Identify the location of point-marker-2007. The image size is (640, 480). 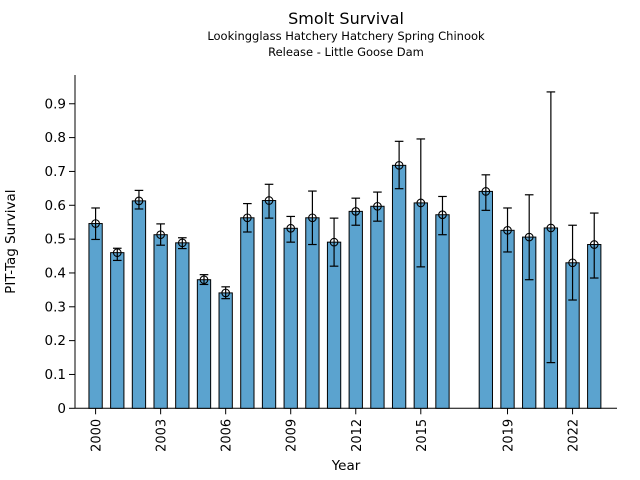
(247, 218).